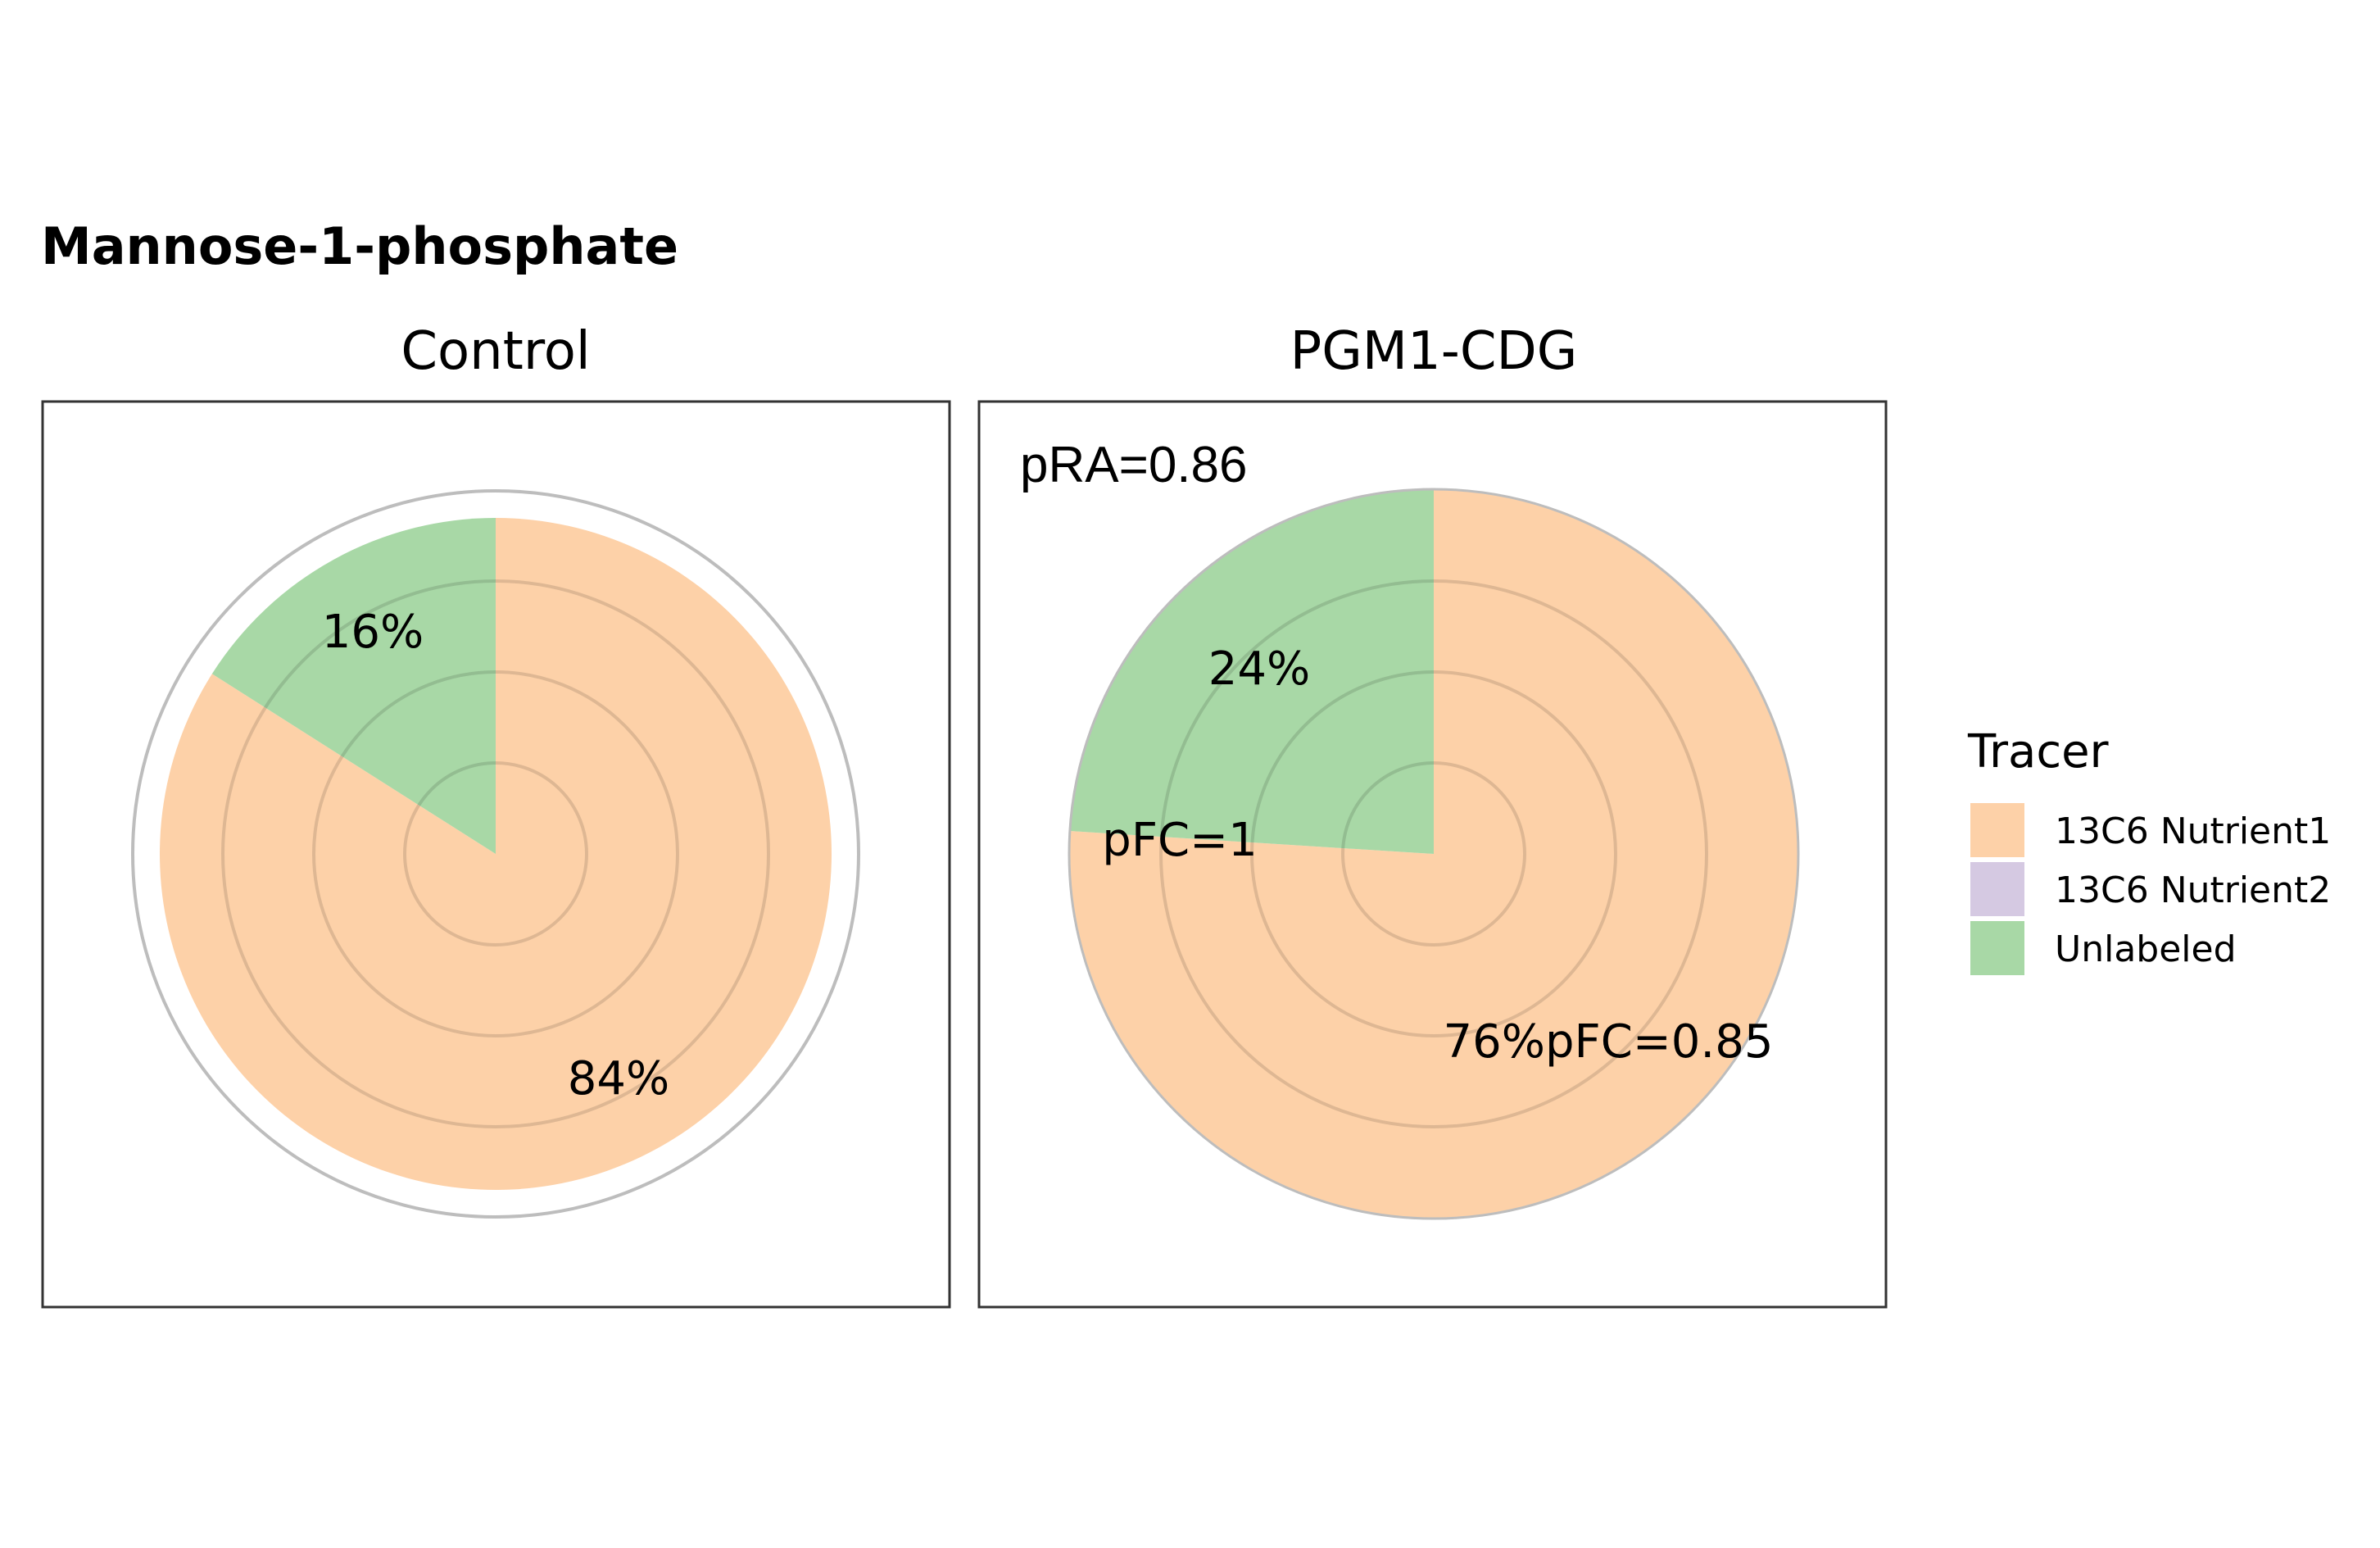 This screenshot has height=1548, width=2380. Describe the element at coordinates (373, 632) in the screenshot. I see `slice-label-unlabeled: 16%` at that location.